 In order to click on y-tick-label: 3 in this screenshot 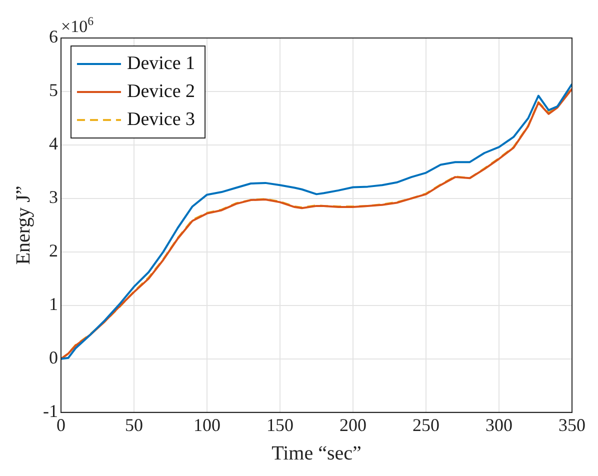, I will do `click(53, 197)`.